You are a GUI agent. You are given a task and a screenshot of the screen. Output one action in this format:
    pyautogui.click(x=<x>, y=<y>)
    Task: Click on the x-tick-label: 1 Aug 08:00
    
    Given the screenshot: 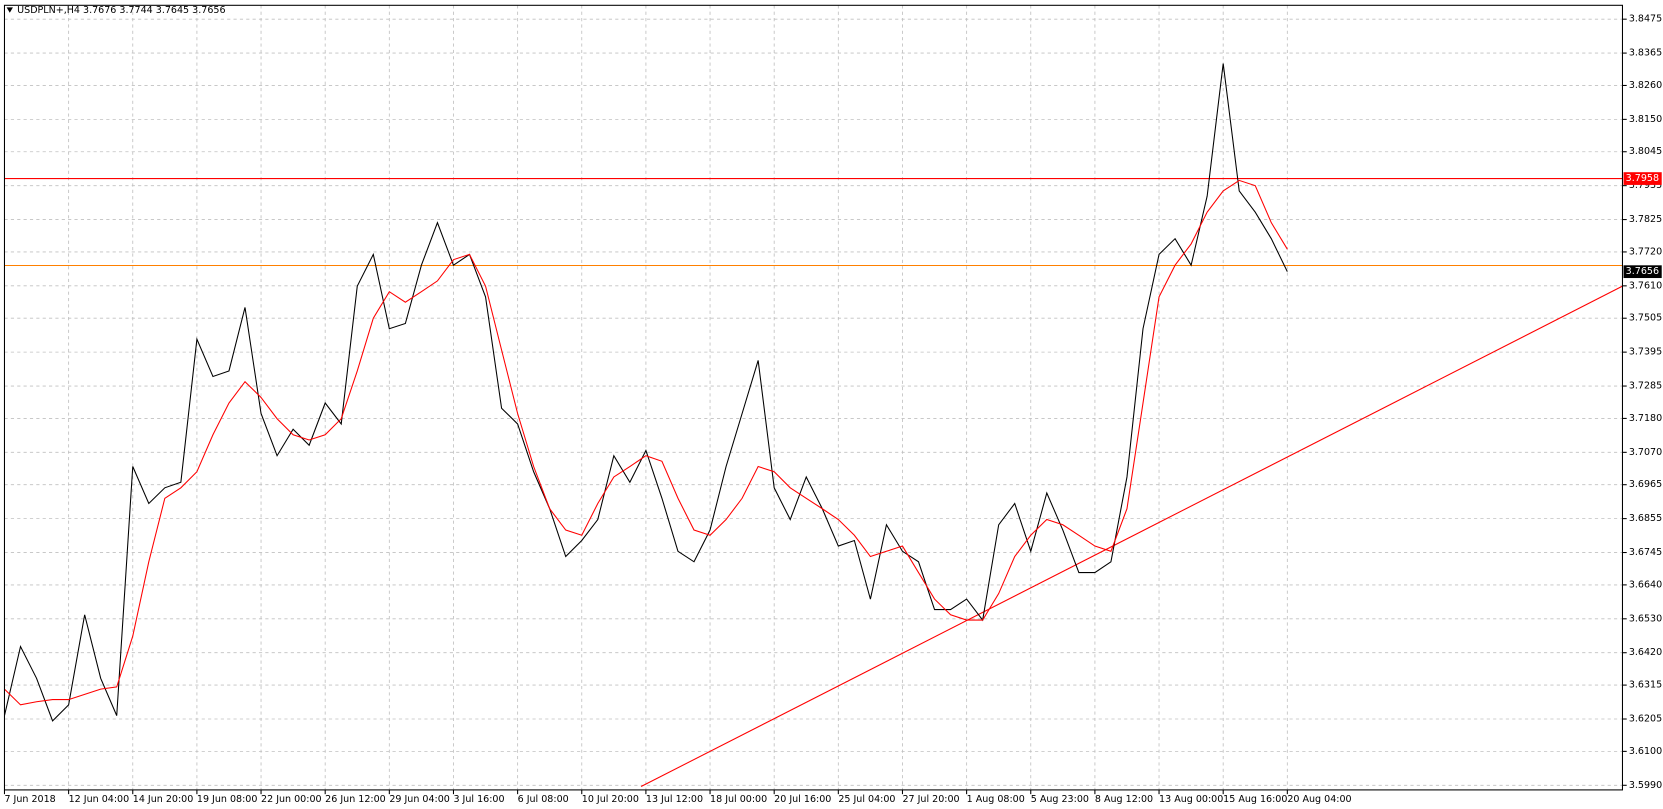 What is the action you would take?
    pyautogui.click(x=996, y=799)
    